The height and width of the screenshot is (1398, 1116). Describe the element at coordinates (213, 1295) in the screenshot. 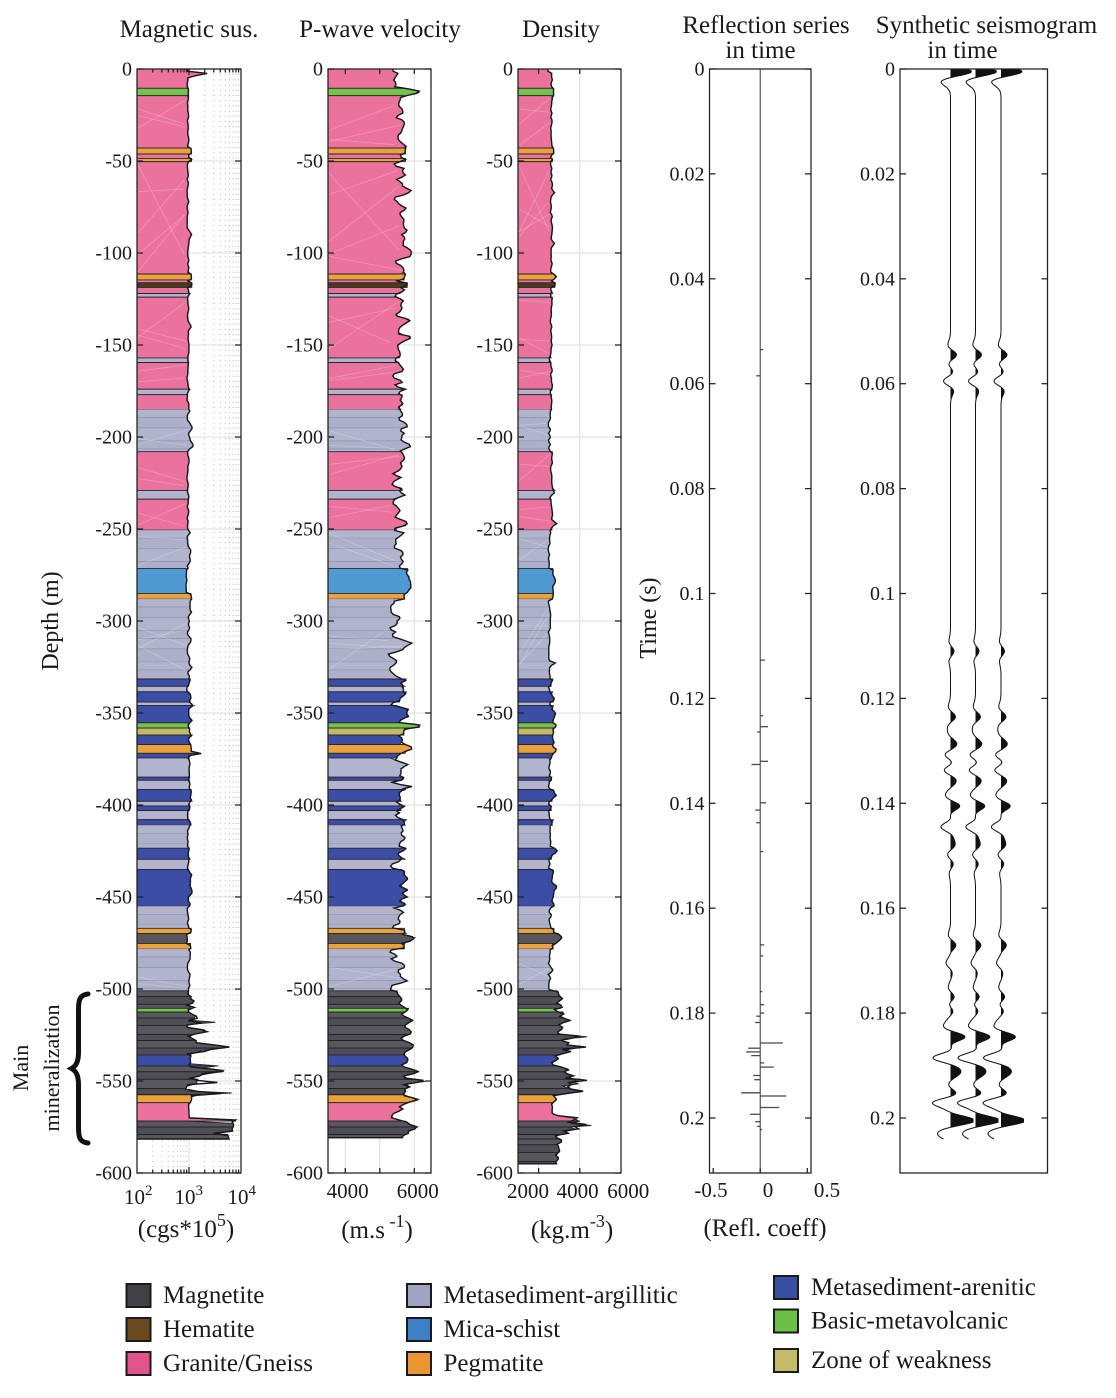

I see `svg-text: Magnetite` at that location.